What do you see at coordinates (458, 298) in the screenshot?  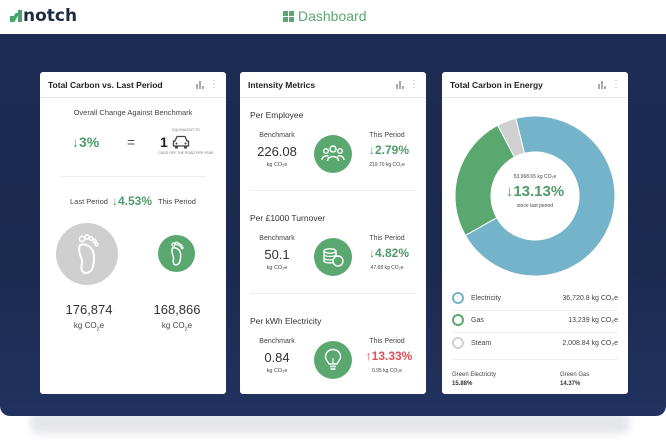 I see `electricity-legend-marker` at bounding box center [458, 298].